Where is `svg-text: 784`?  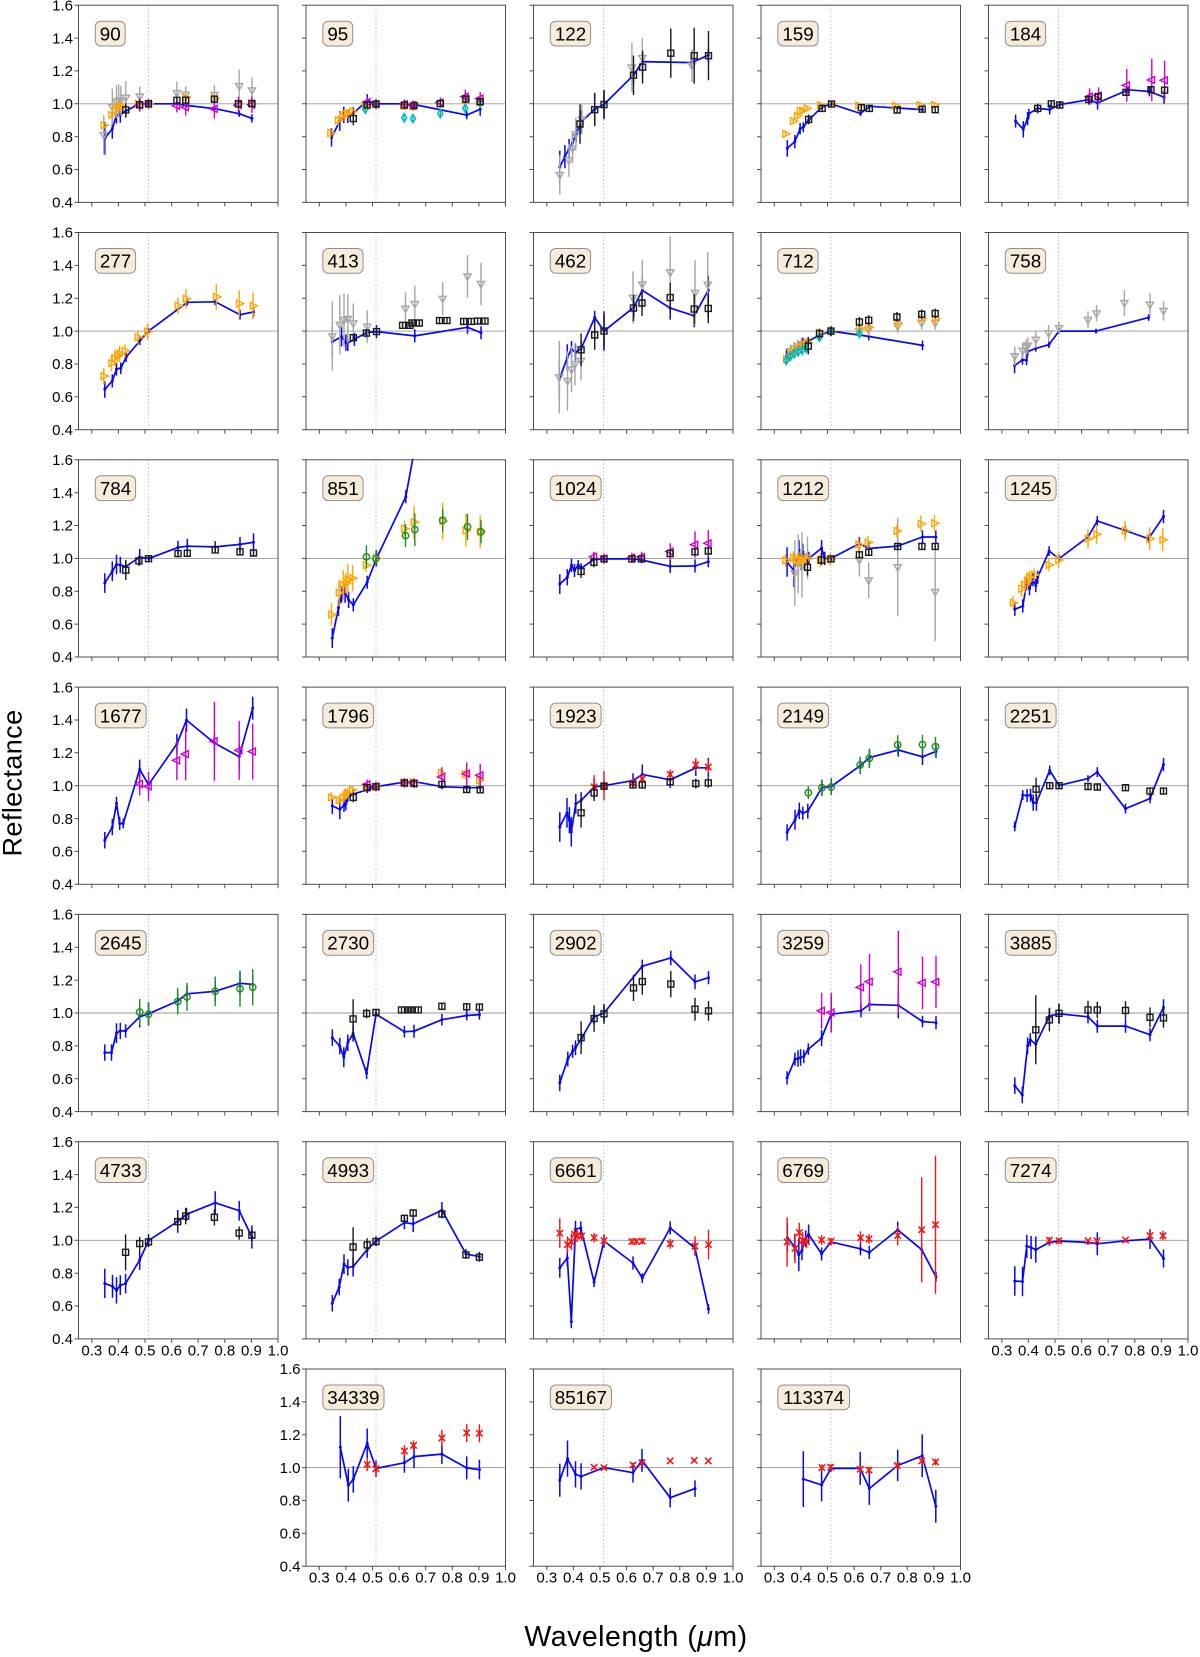 svg-text: 784 is located at coordinates (115, 488).